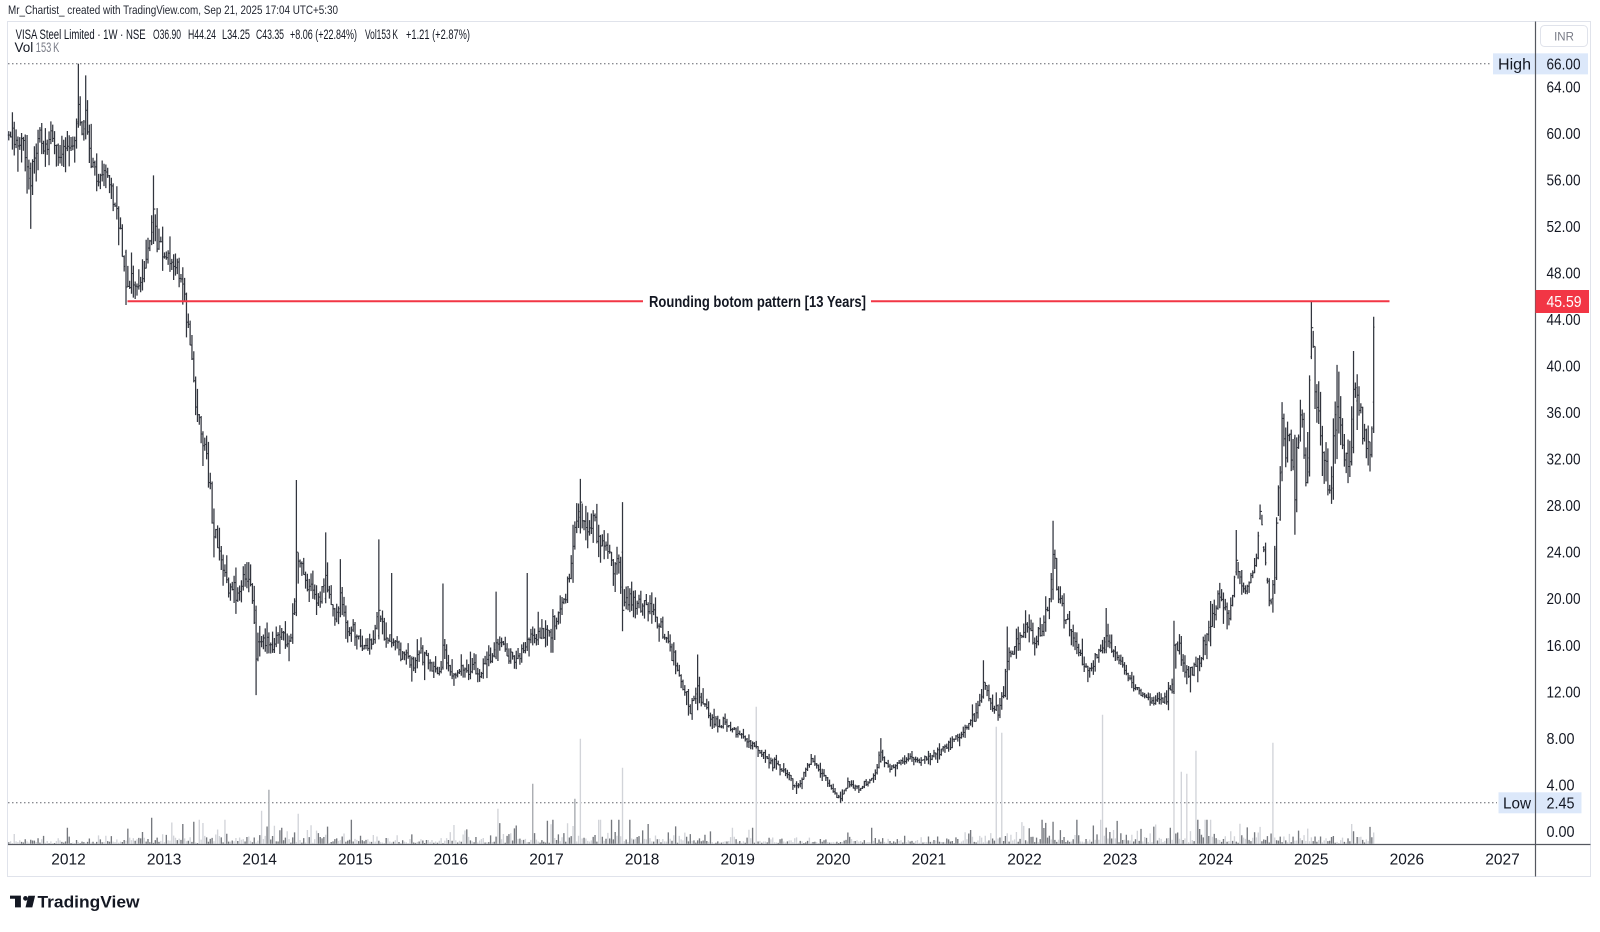  What do you see at coordinates (1564, 599) in the screenshot?
I see `svg-text: 20.00` at bounding box center [1564, 599].